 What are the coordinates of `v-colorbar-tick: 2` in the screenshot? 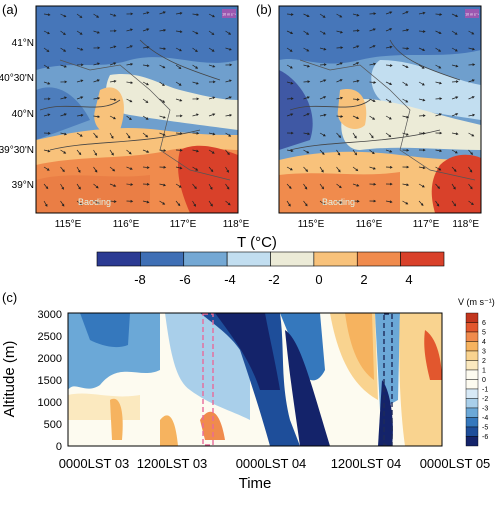 It's located at (484, 361).